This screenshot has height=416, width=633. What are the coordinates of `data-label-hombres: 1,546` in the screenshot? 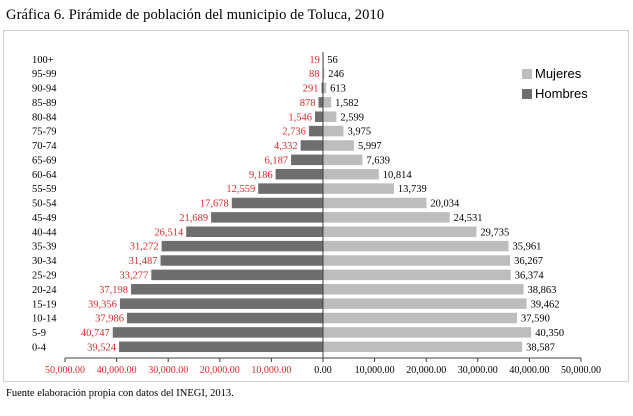 It's located at (300, 117).